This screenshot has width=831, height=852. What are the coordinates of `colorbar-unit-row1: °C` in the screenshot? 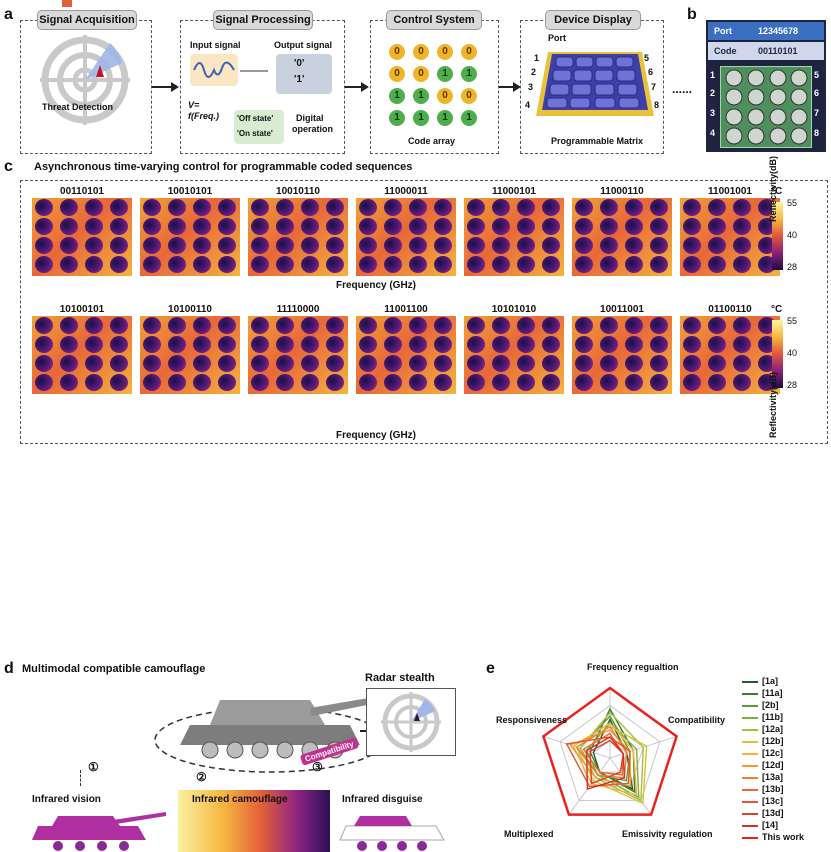 It's located at (777, 191).